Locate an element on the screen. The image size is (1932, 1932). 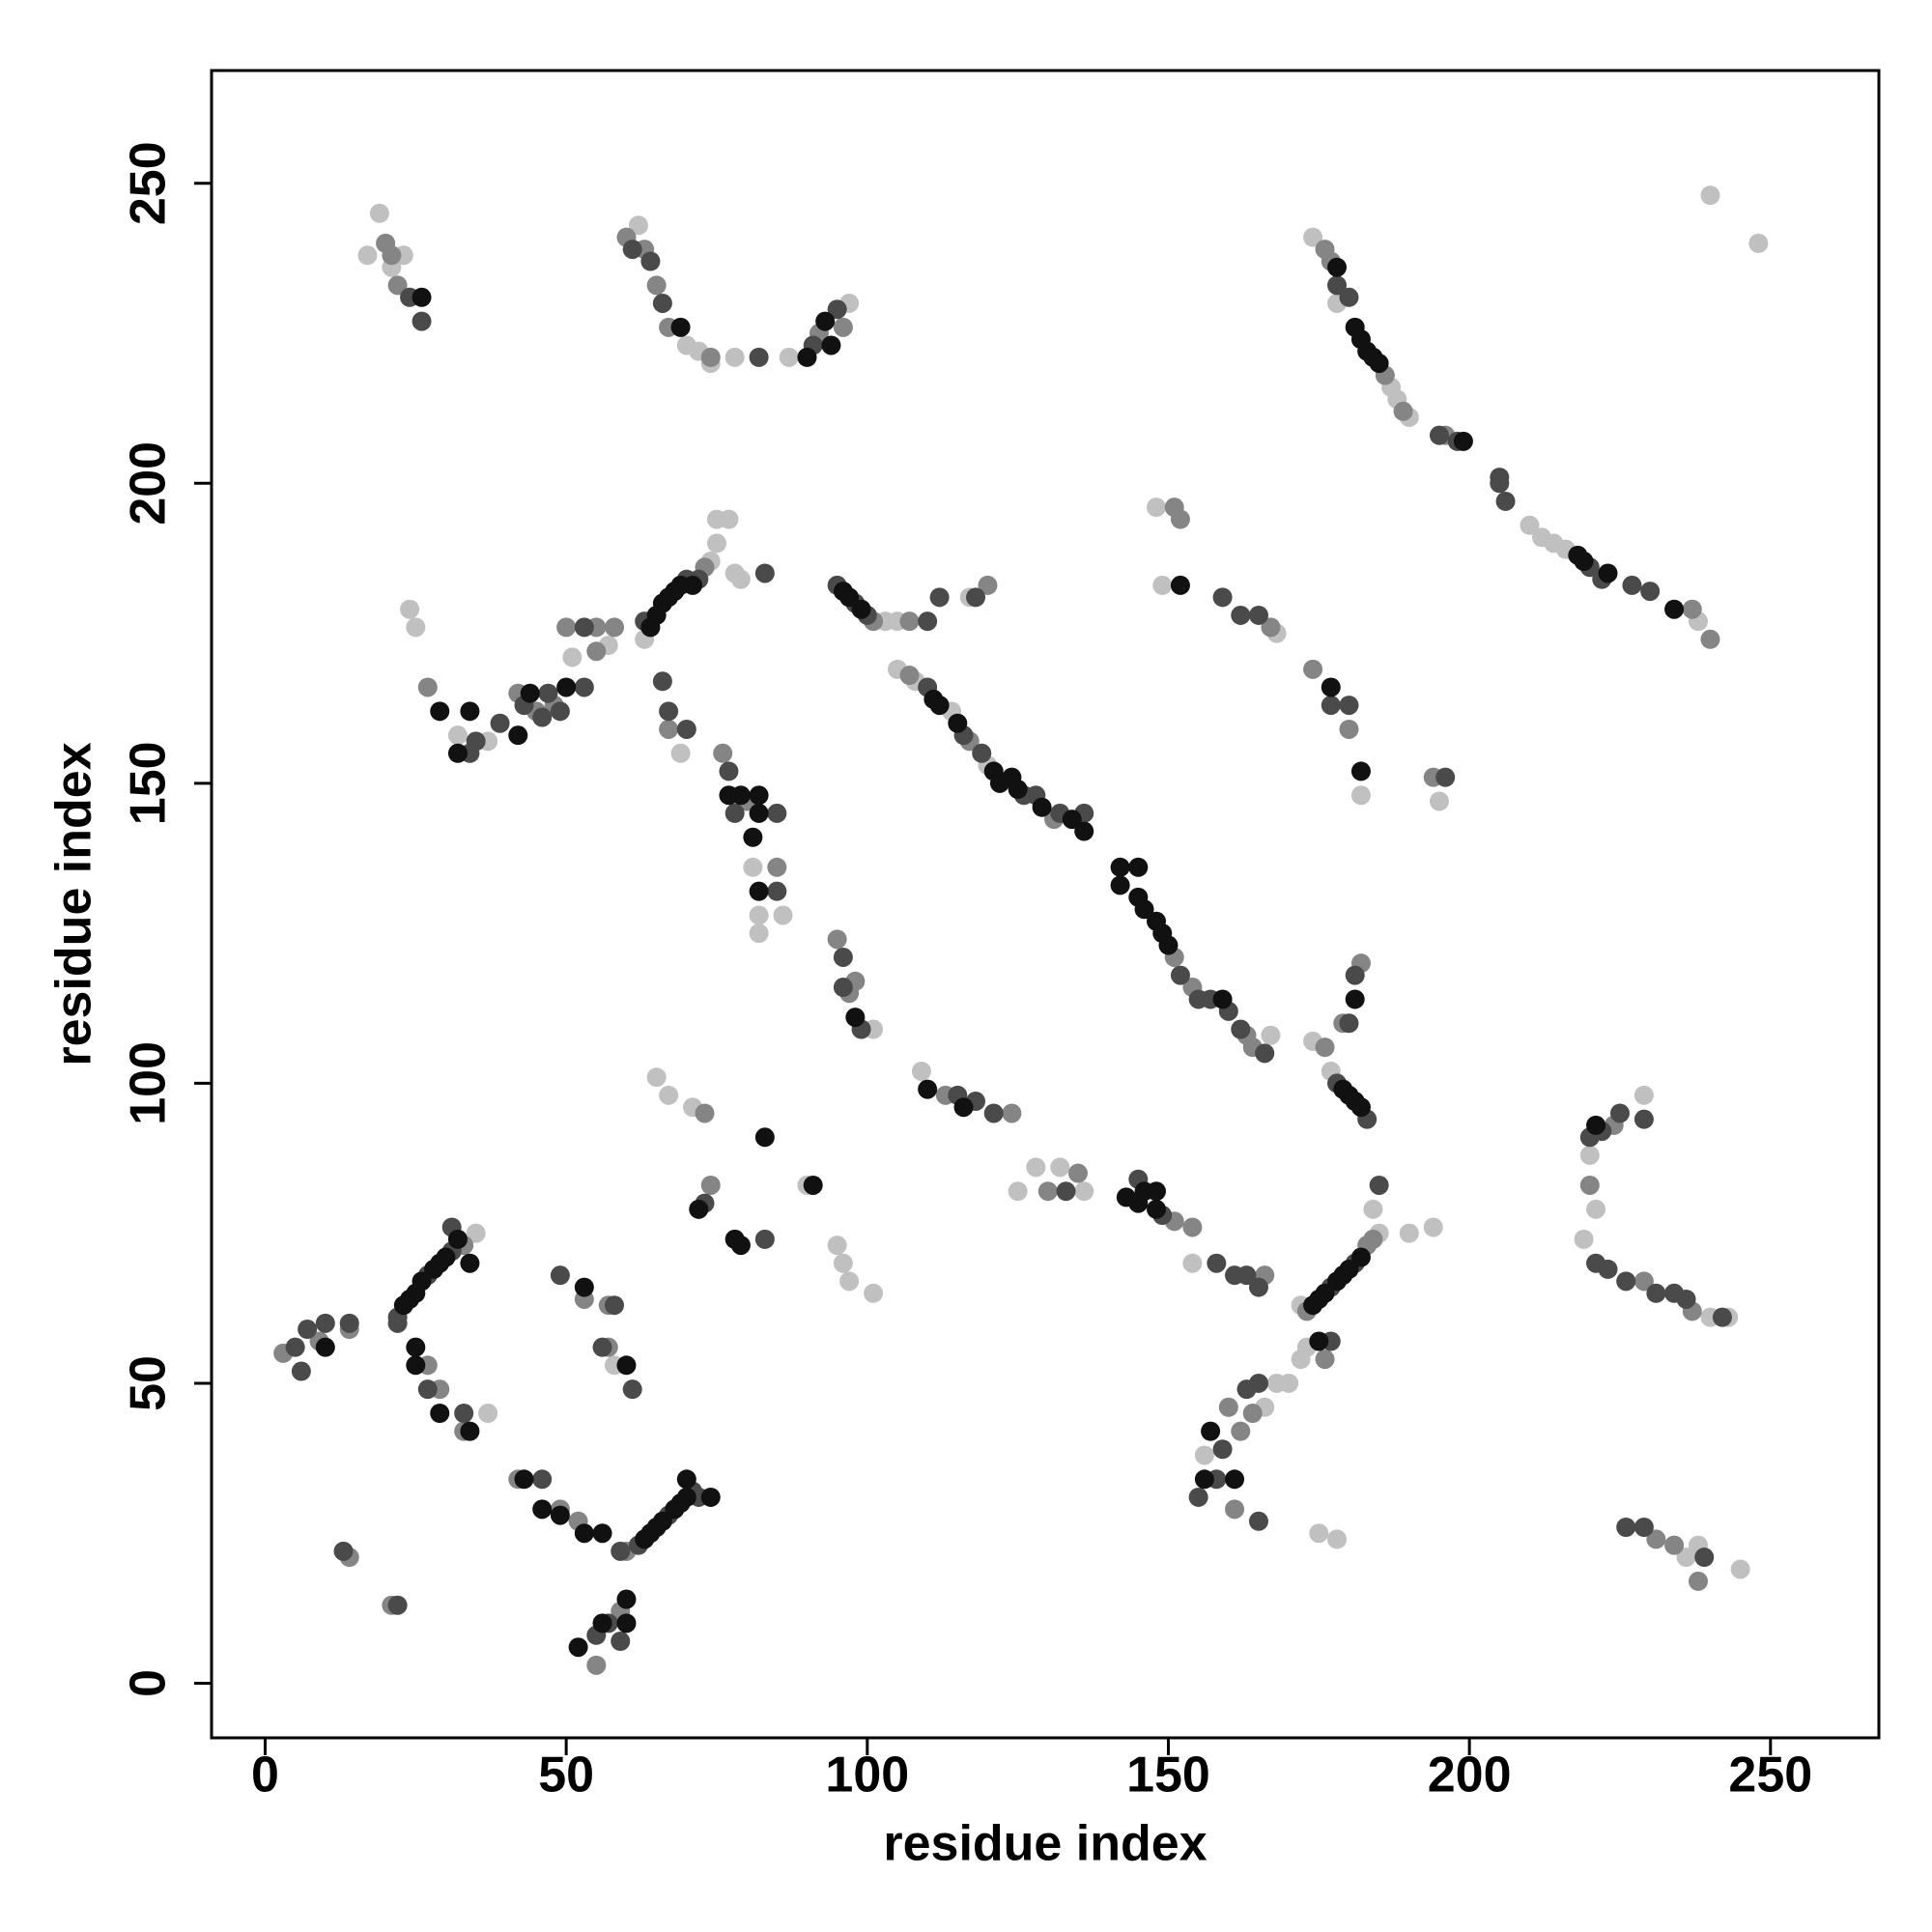
x-tick-label: 150 is located at coordinates (1168, 1775).